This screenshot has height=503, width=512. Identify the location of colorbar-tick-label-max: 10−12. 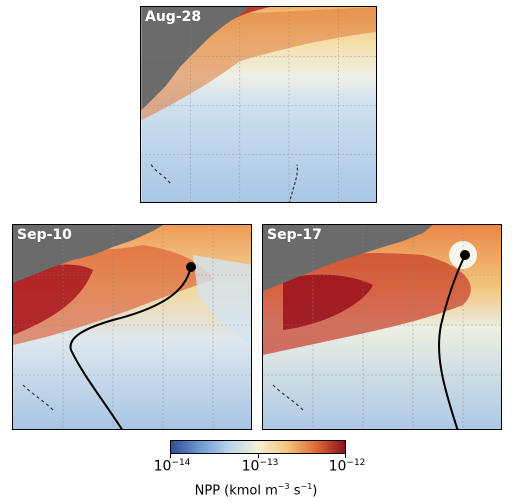
(347, 466).